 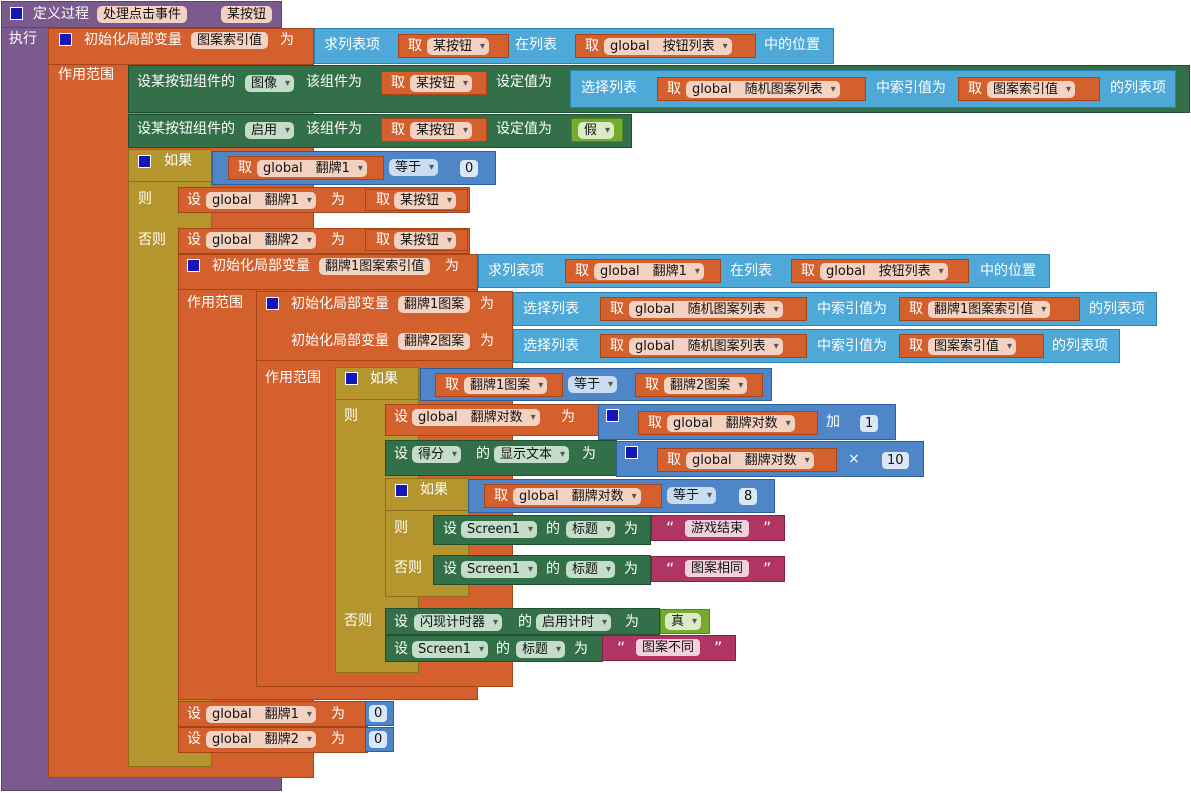 What do you see at coordinates (717, 528) in the screenshot?
I see `text-field: 游戏结束` at bounding box center [717, 528].